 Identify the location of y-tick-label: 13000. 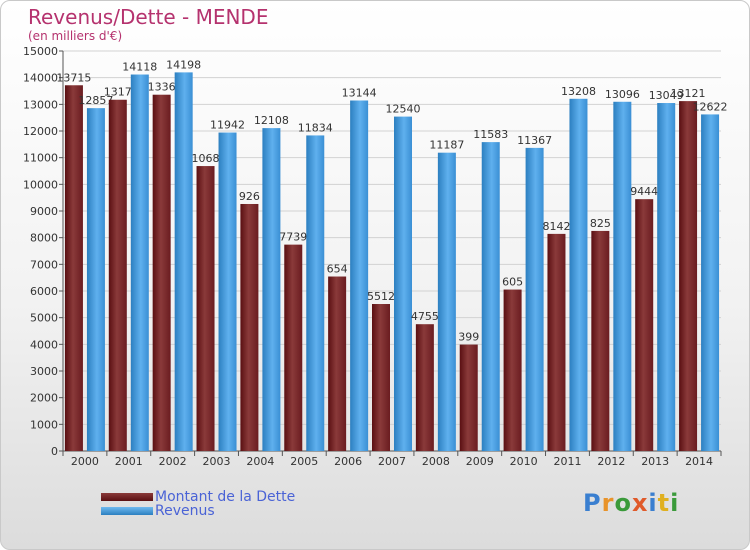
(40, 104).